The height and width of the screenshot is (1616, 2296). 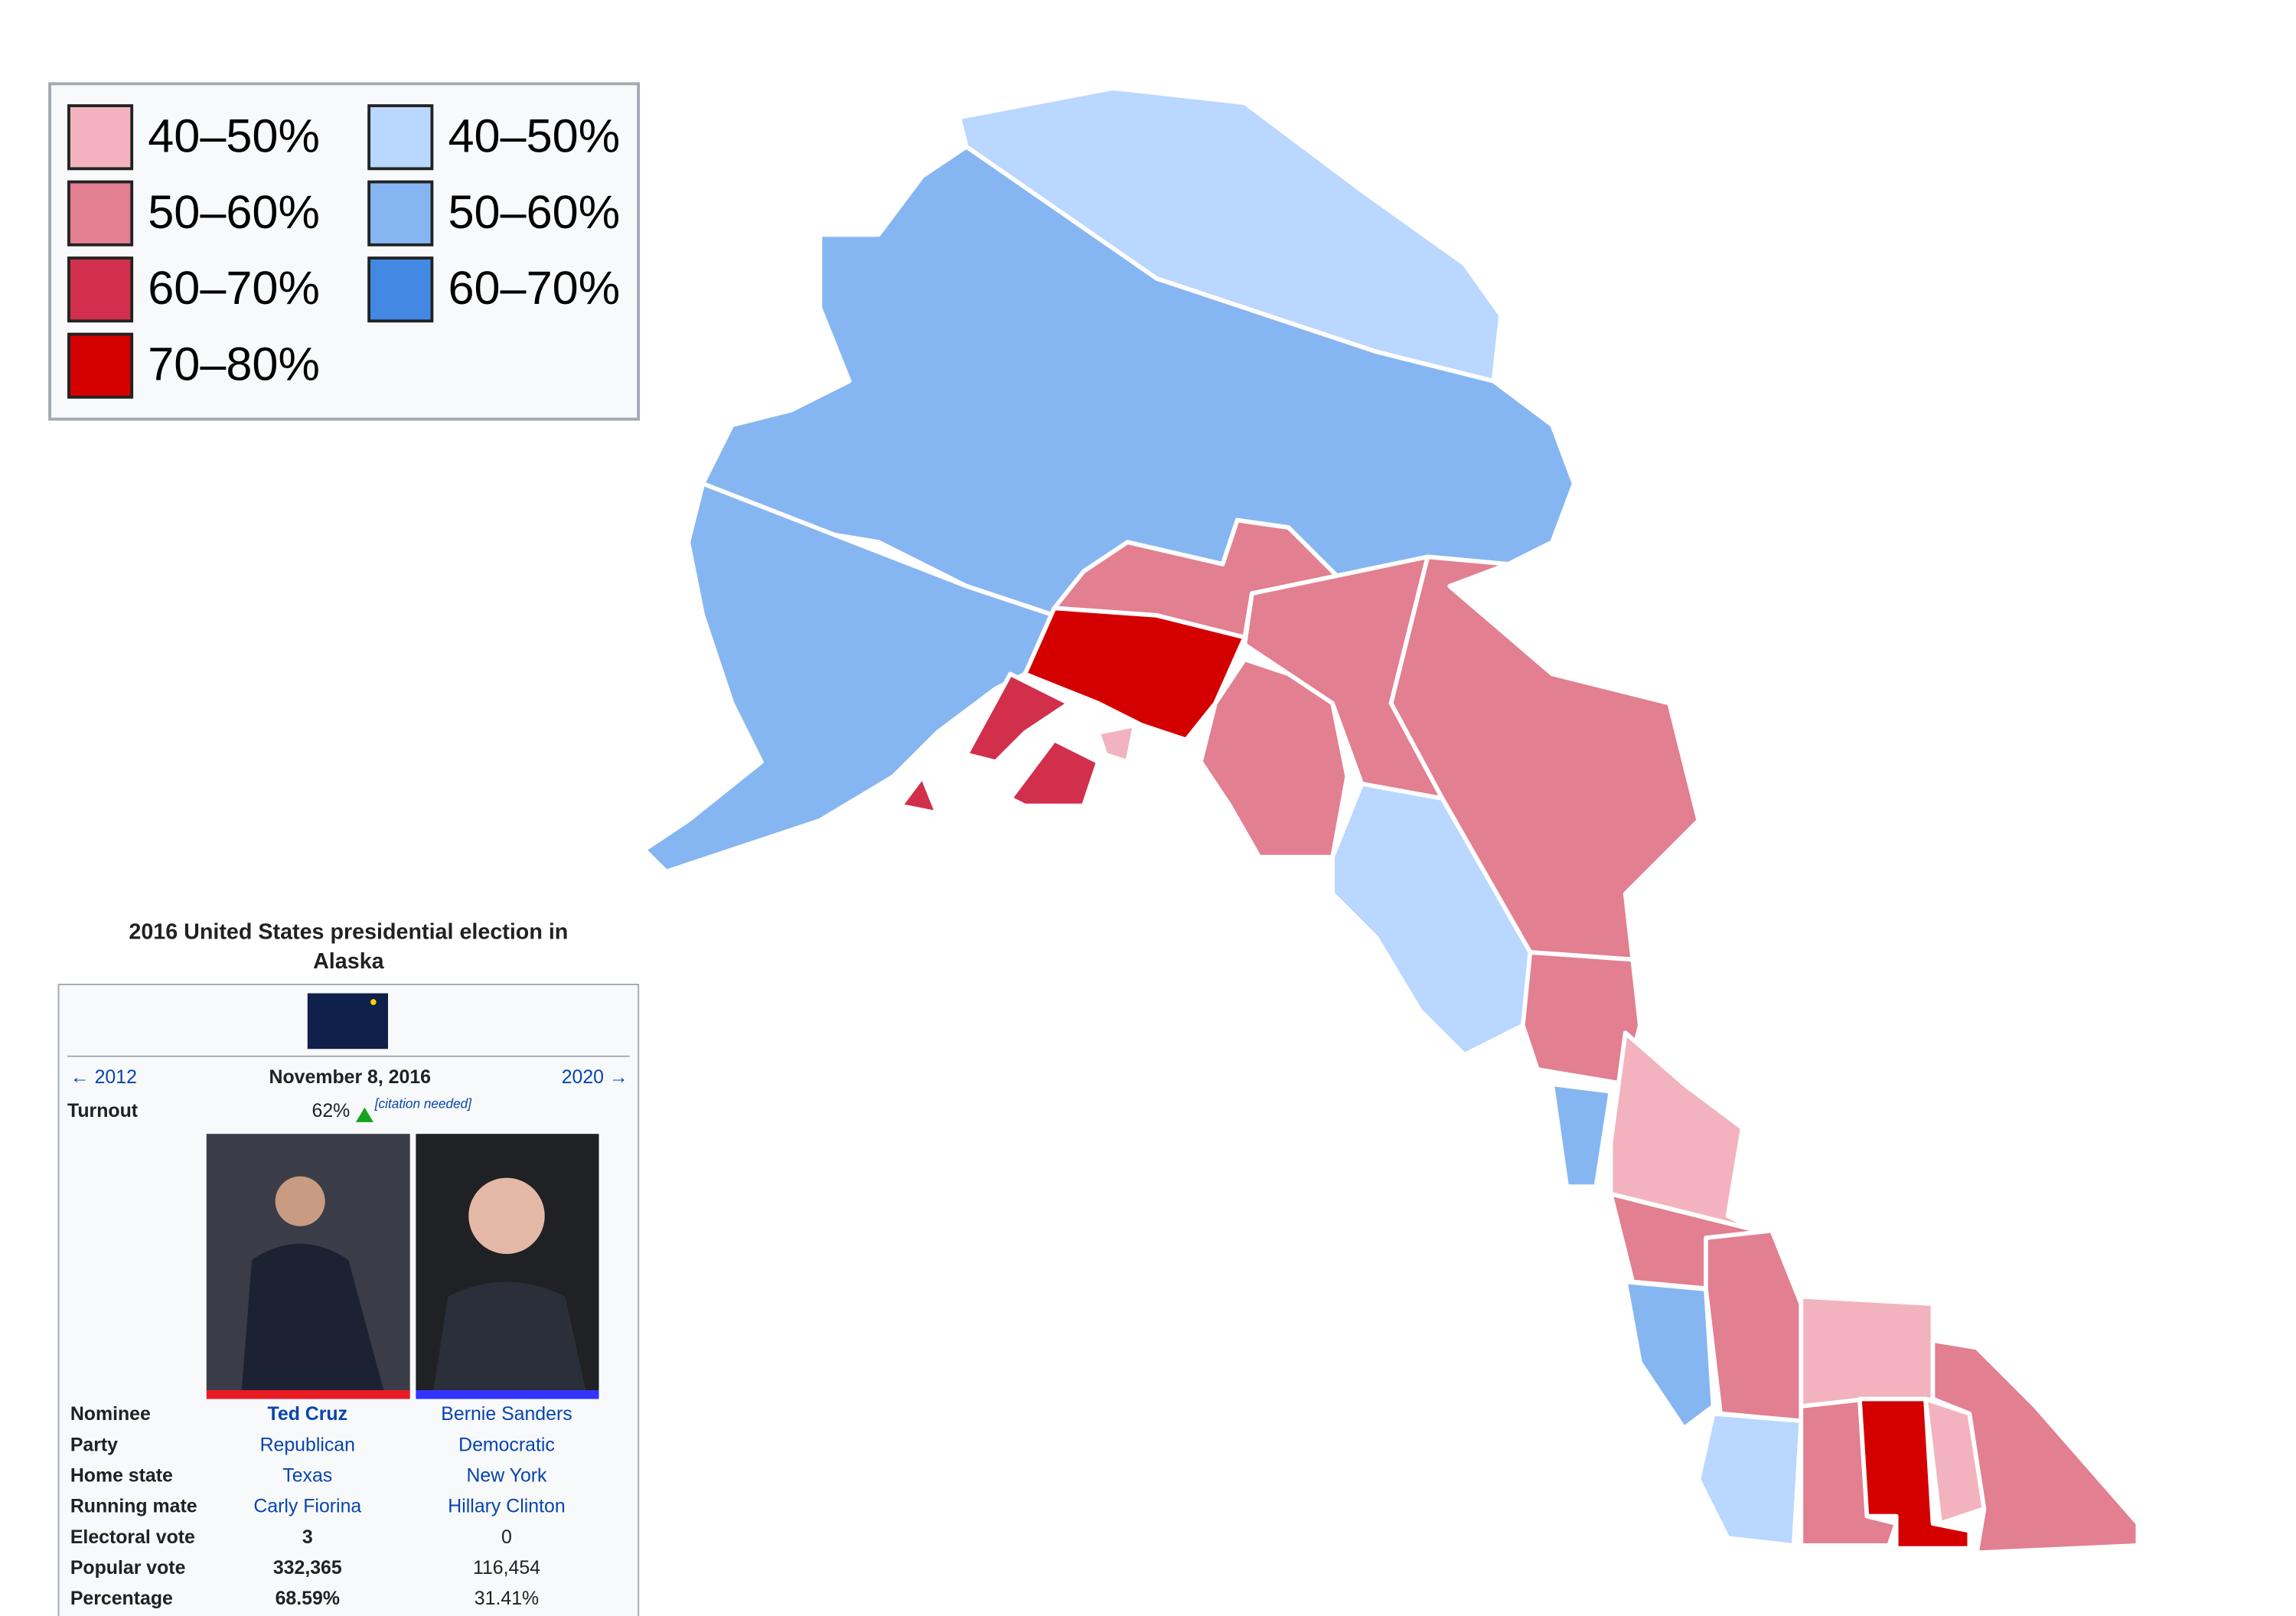 What do you see at coordinates (102, 1110) in the screenshot?
I see `turnout-label: Turnout` at bounding box center [102, 1110].